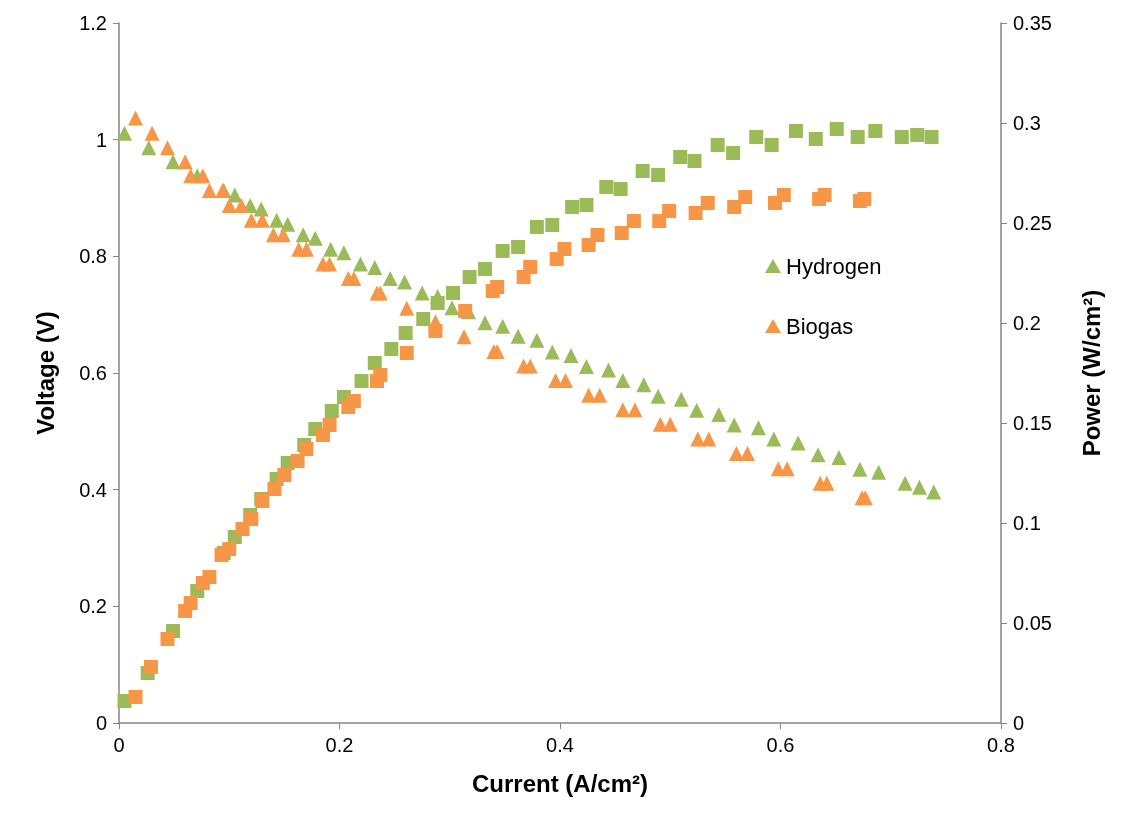 The width and height of the screenshot is (1129, 819). I want to click on y2-tick-label: 0.2, so click(1027, 323).